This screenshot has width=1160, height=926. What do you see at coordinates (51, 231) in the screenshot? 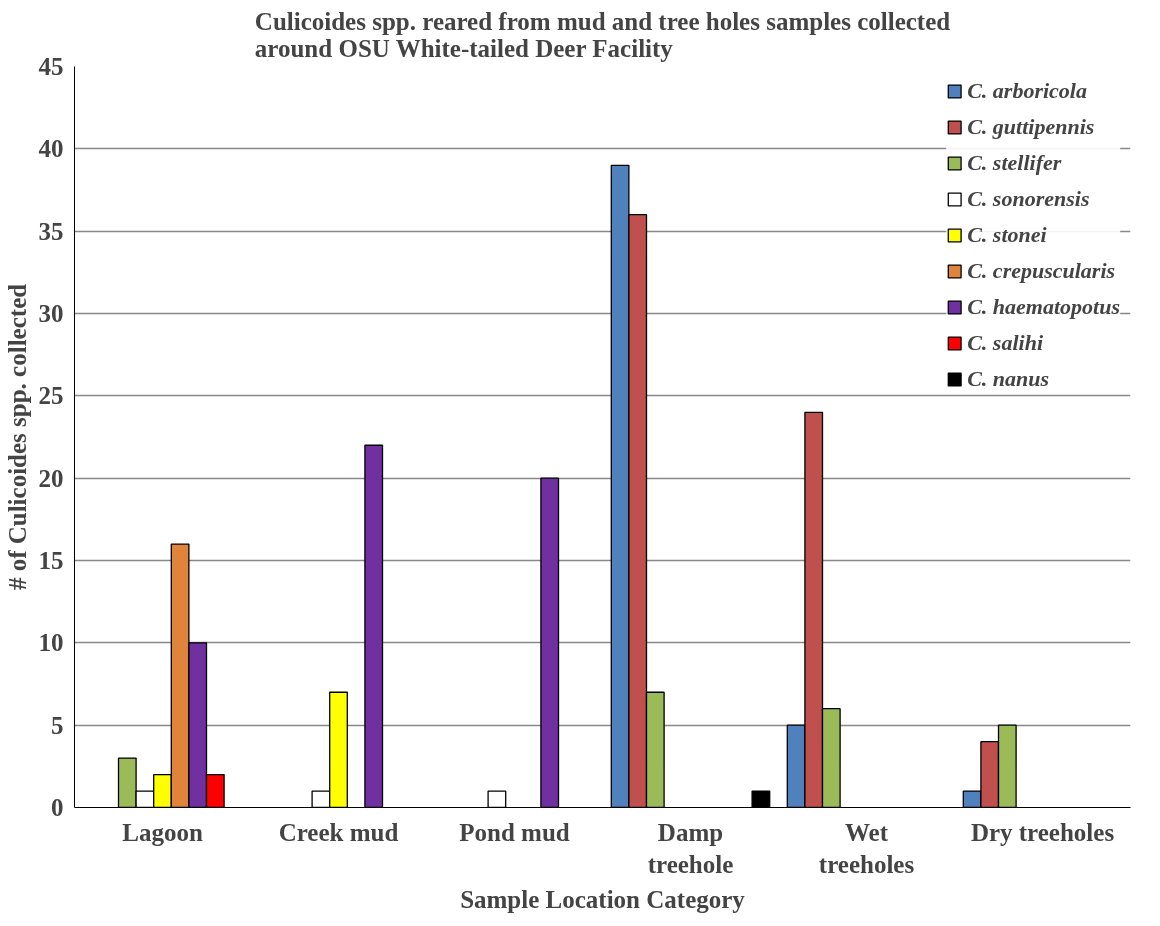
I see `y-tick-label: 35` at bounding box center [51, 231].